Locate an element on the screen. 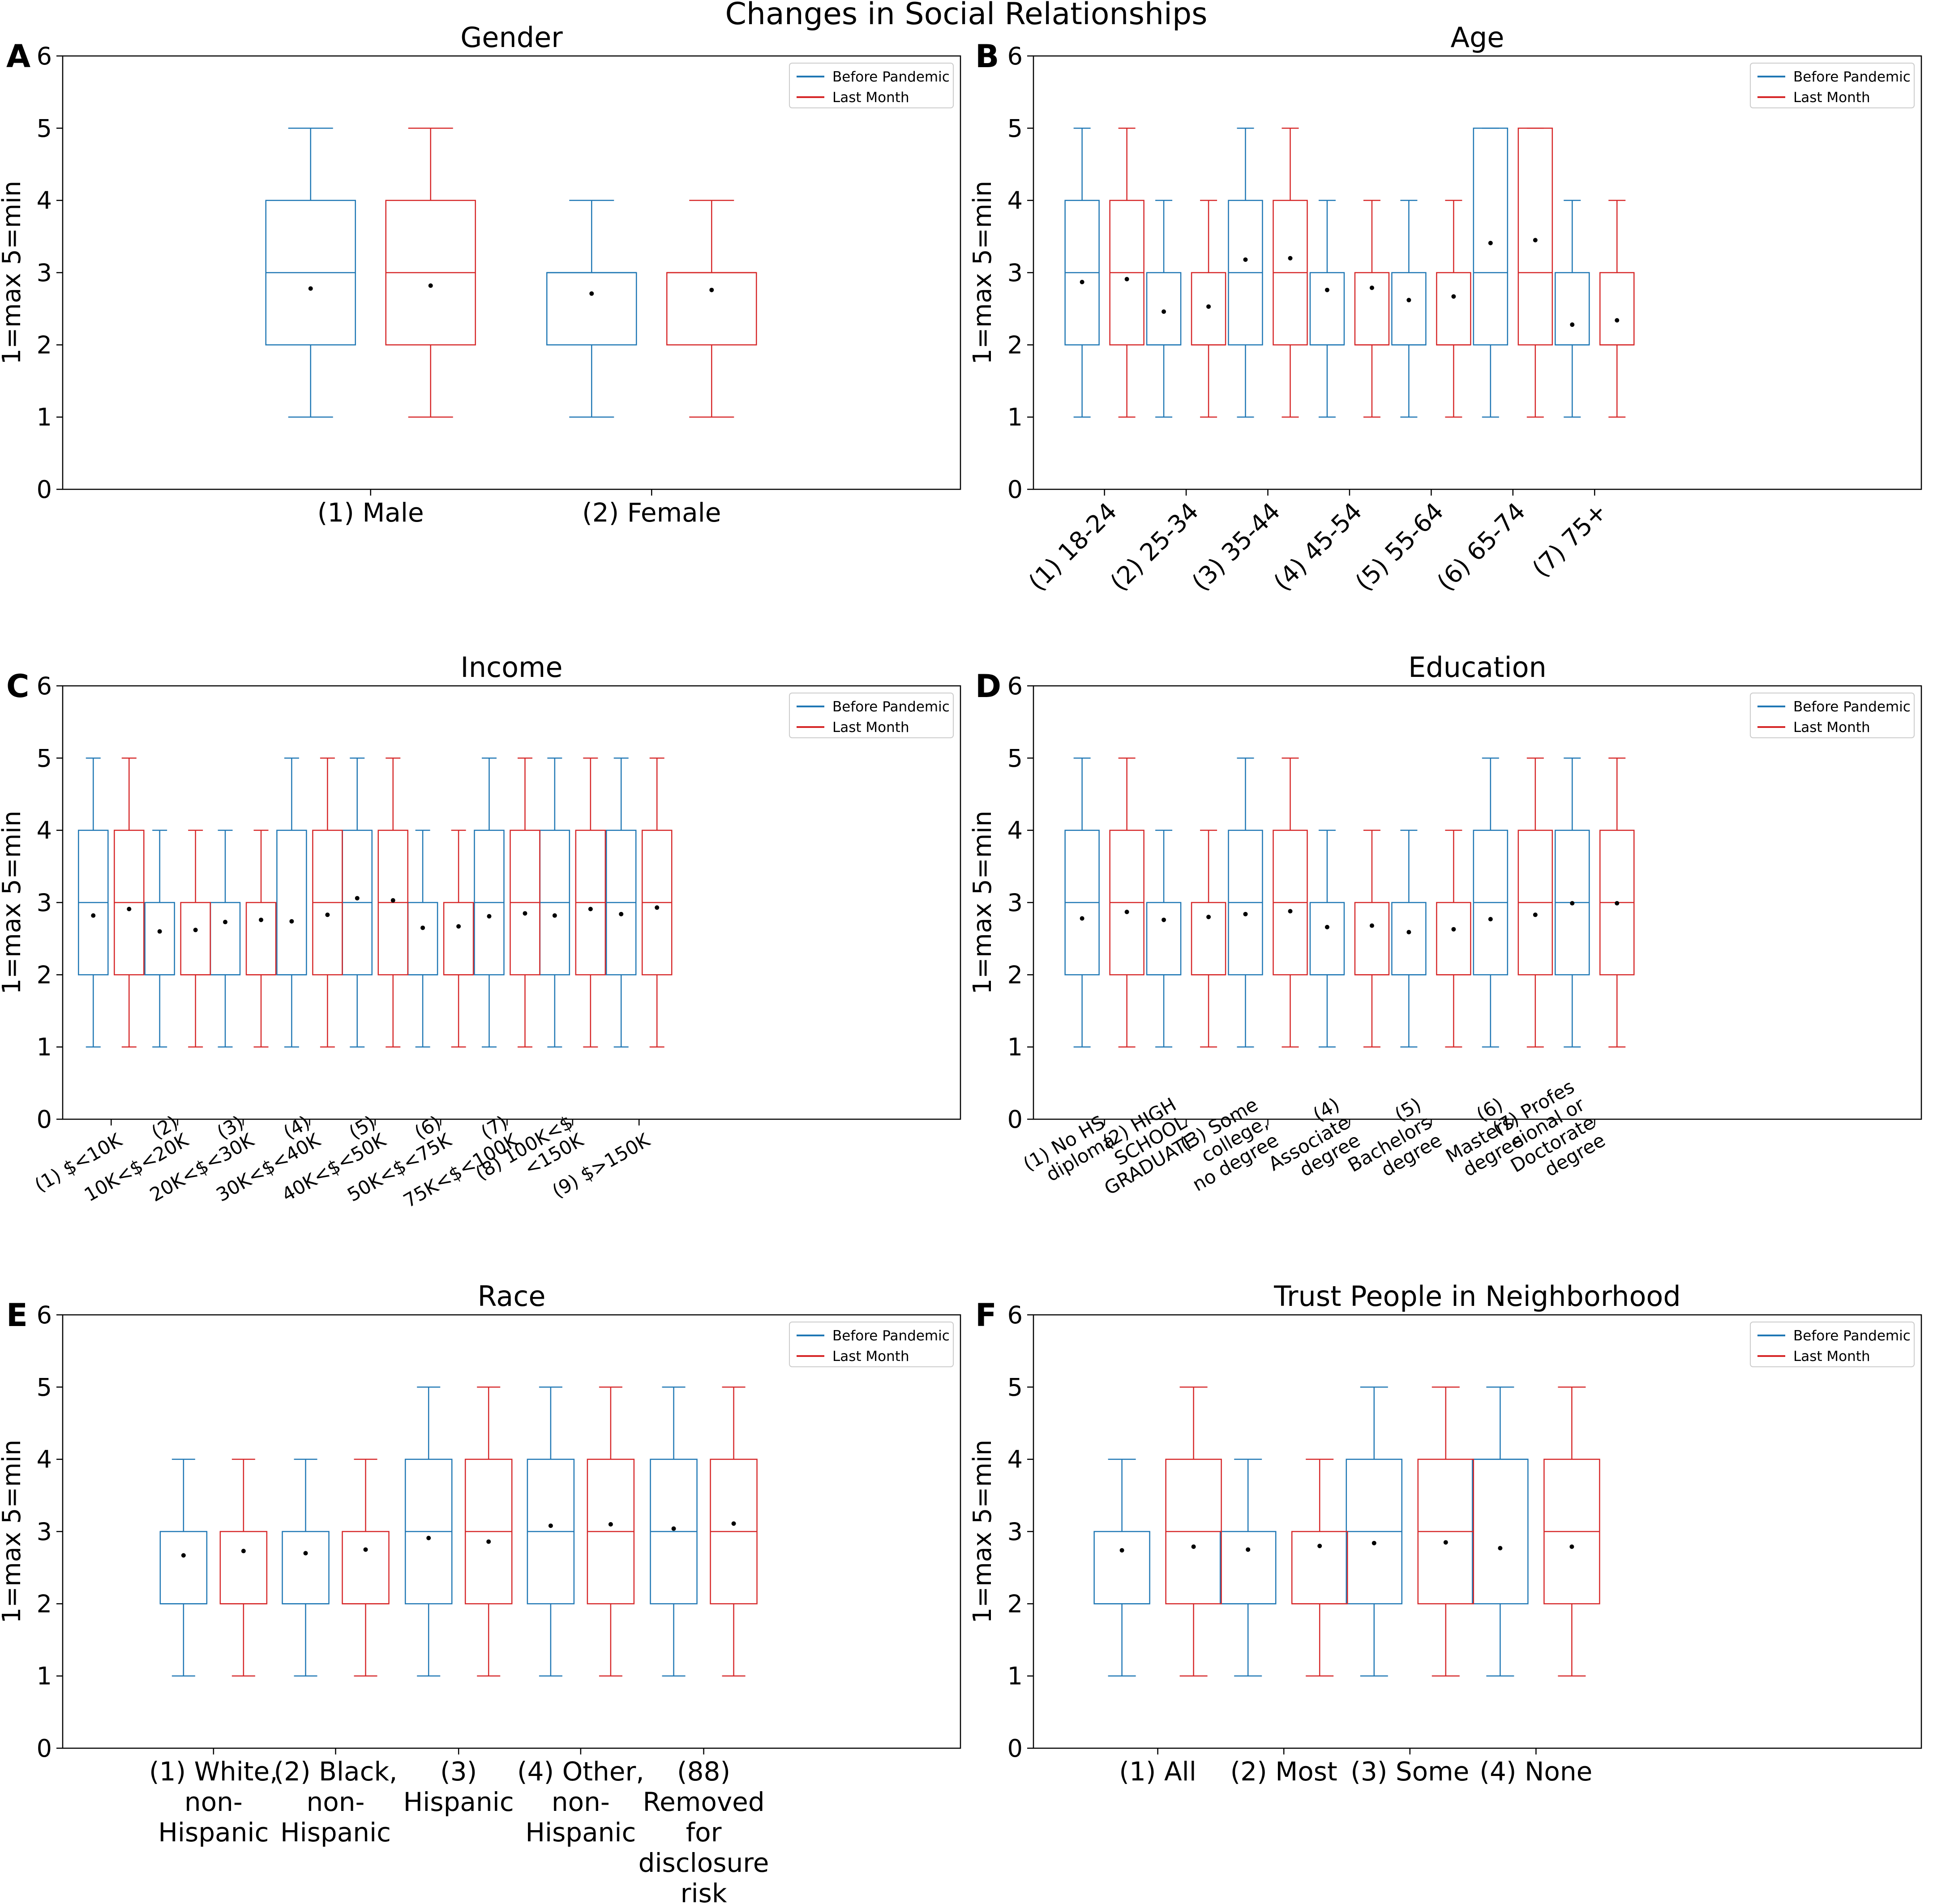 The width and height of the screenshot is (1933, 1904). panel-title: Income is located at coordinates (511, 667).